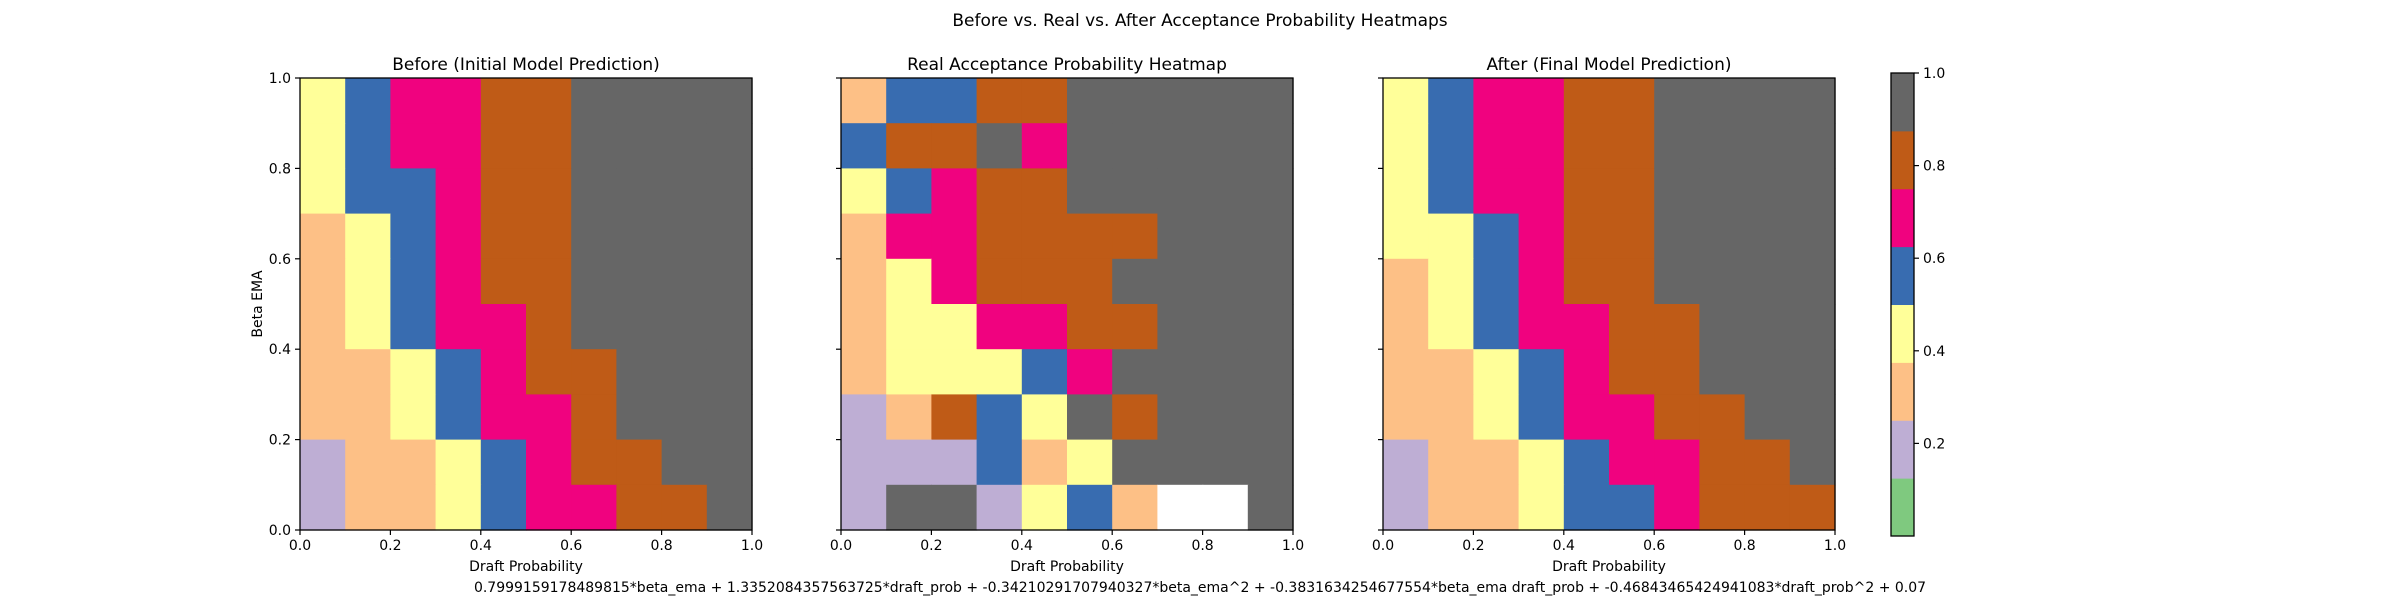 The image size is (2400, 604). What do you see at coordinates (280, 531) in the screenshot?
I see `y-tick-label: 0.0` at bounding box center [280, 531].